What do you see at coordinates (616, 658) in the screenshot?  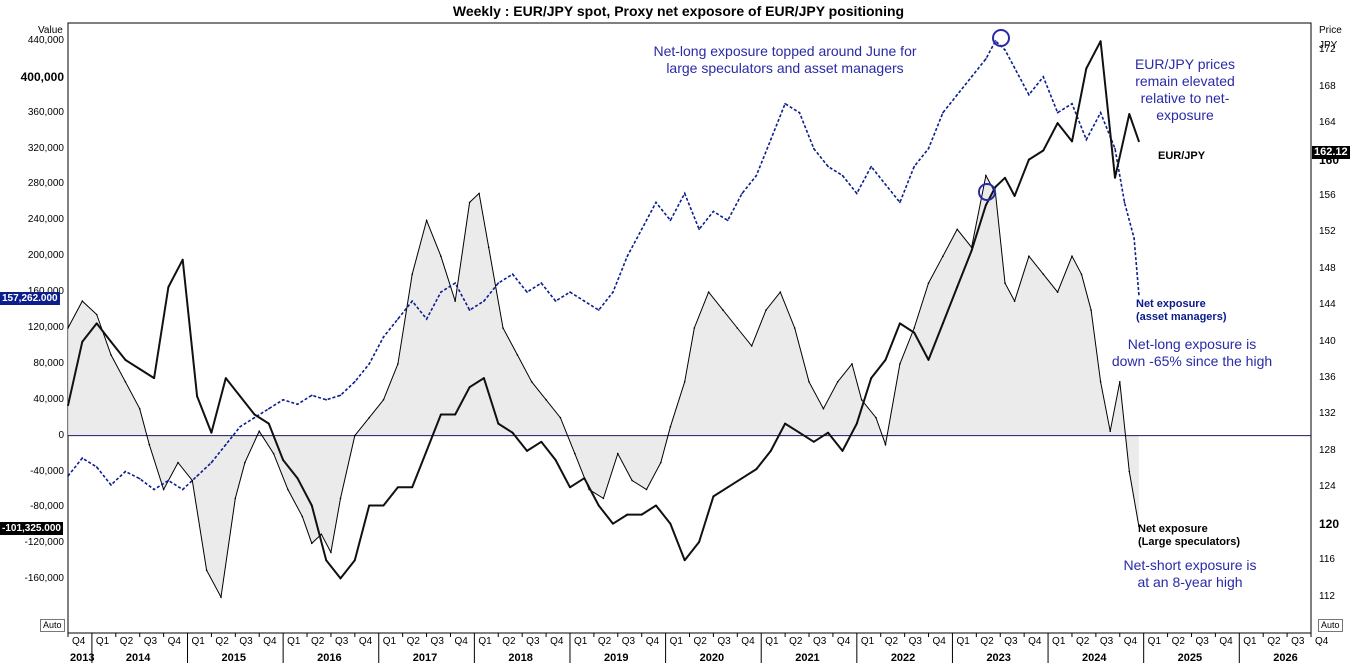 I see `year-label: 2019` at bounding box center [616, 658].